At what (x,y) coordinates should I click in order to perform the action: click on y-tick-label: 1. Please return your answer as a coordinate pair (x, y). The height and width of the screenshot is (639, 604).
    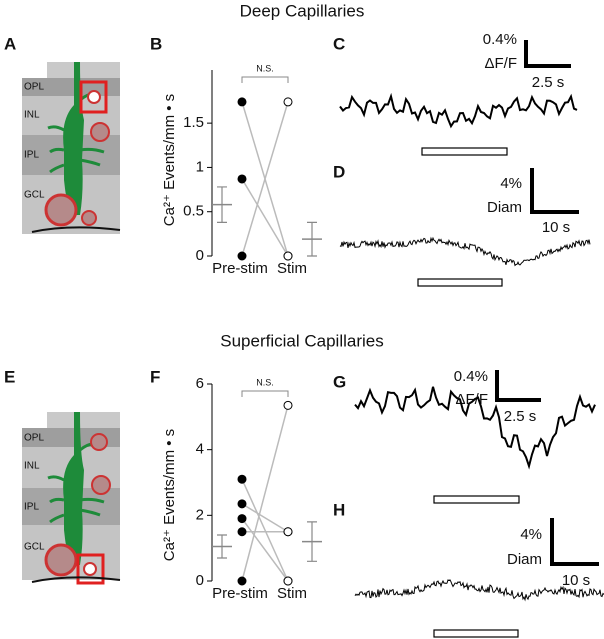
    Looking at the image, I should click on (200, 166).